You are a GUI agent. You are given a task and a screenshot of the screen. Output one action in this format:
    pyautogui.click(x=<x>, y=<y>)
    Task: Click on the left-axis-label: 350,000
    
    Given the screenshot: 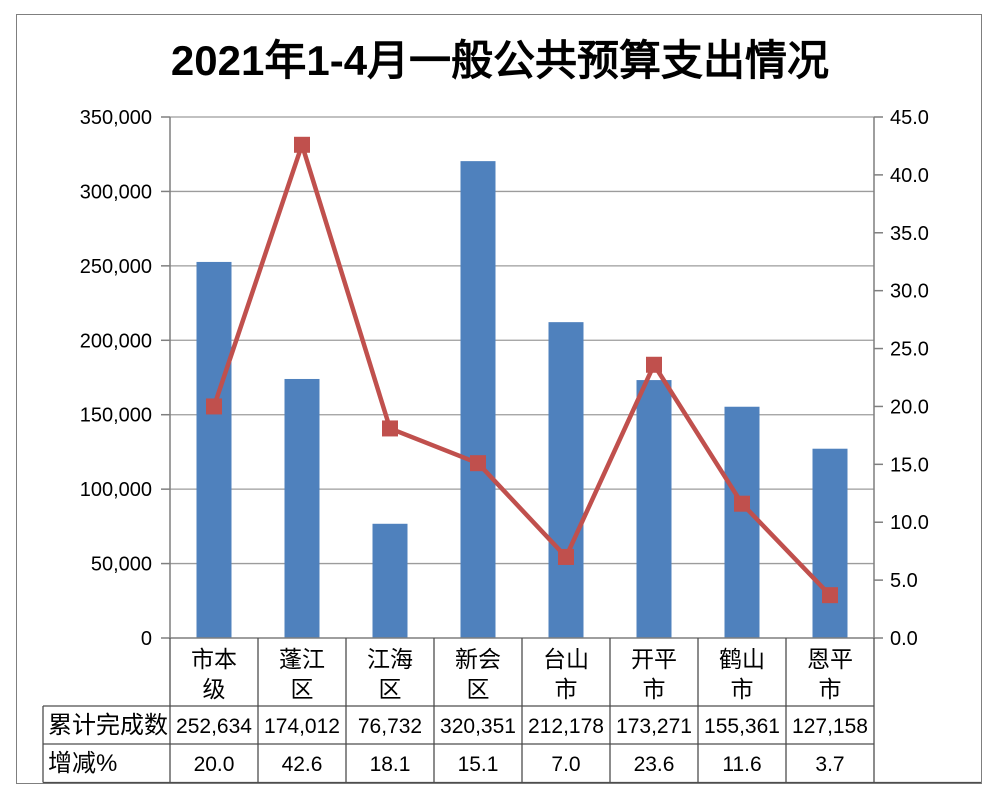 What is the action you would take?
    pyautogui.click(x=116, y=118)
    